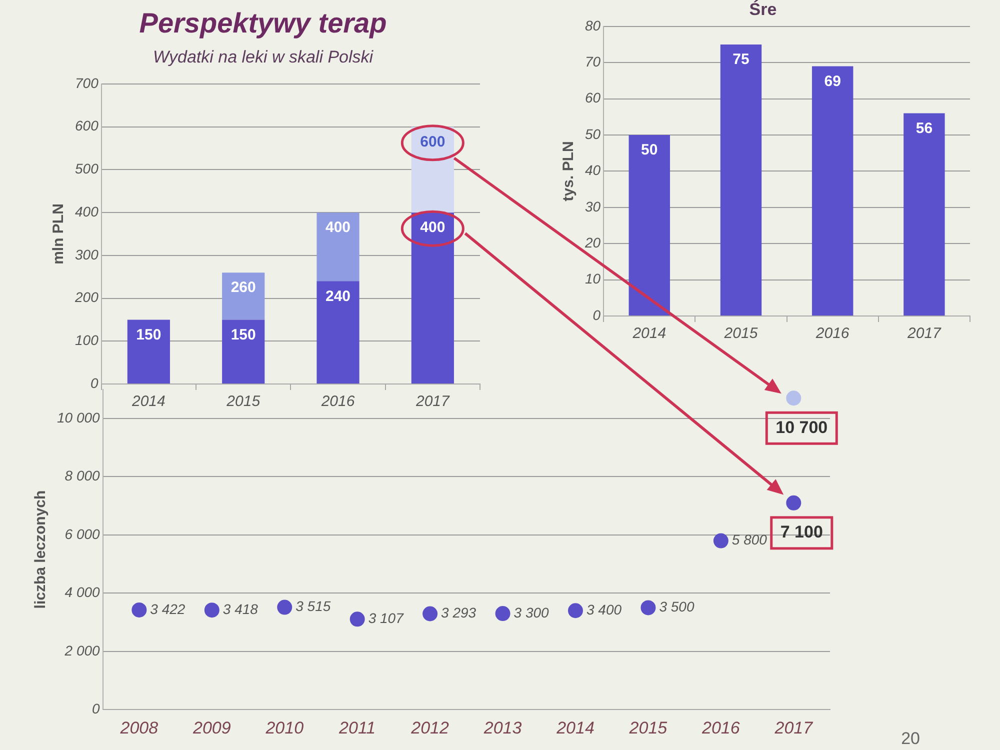  Describe the element at coordinates (78, 417) in the screenshot. I see `y-tick-label: 10 000` at that location.